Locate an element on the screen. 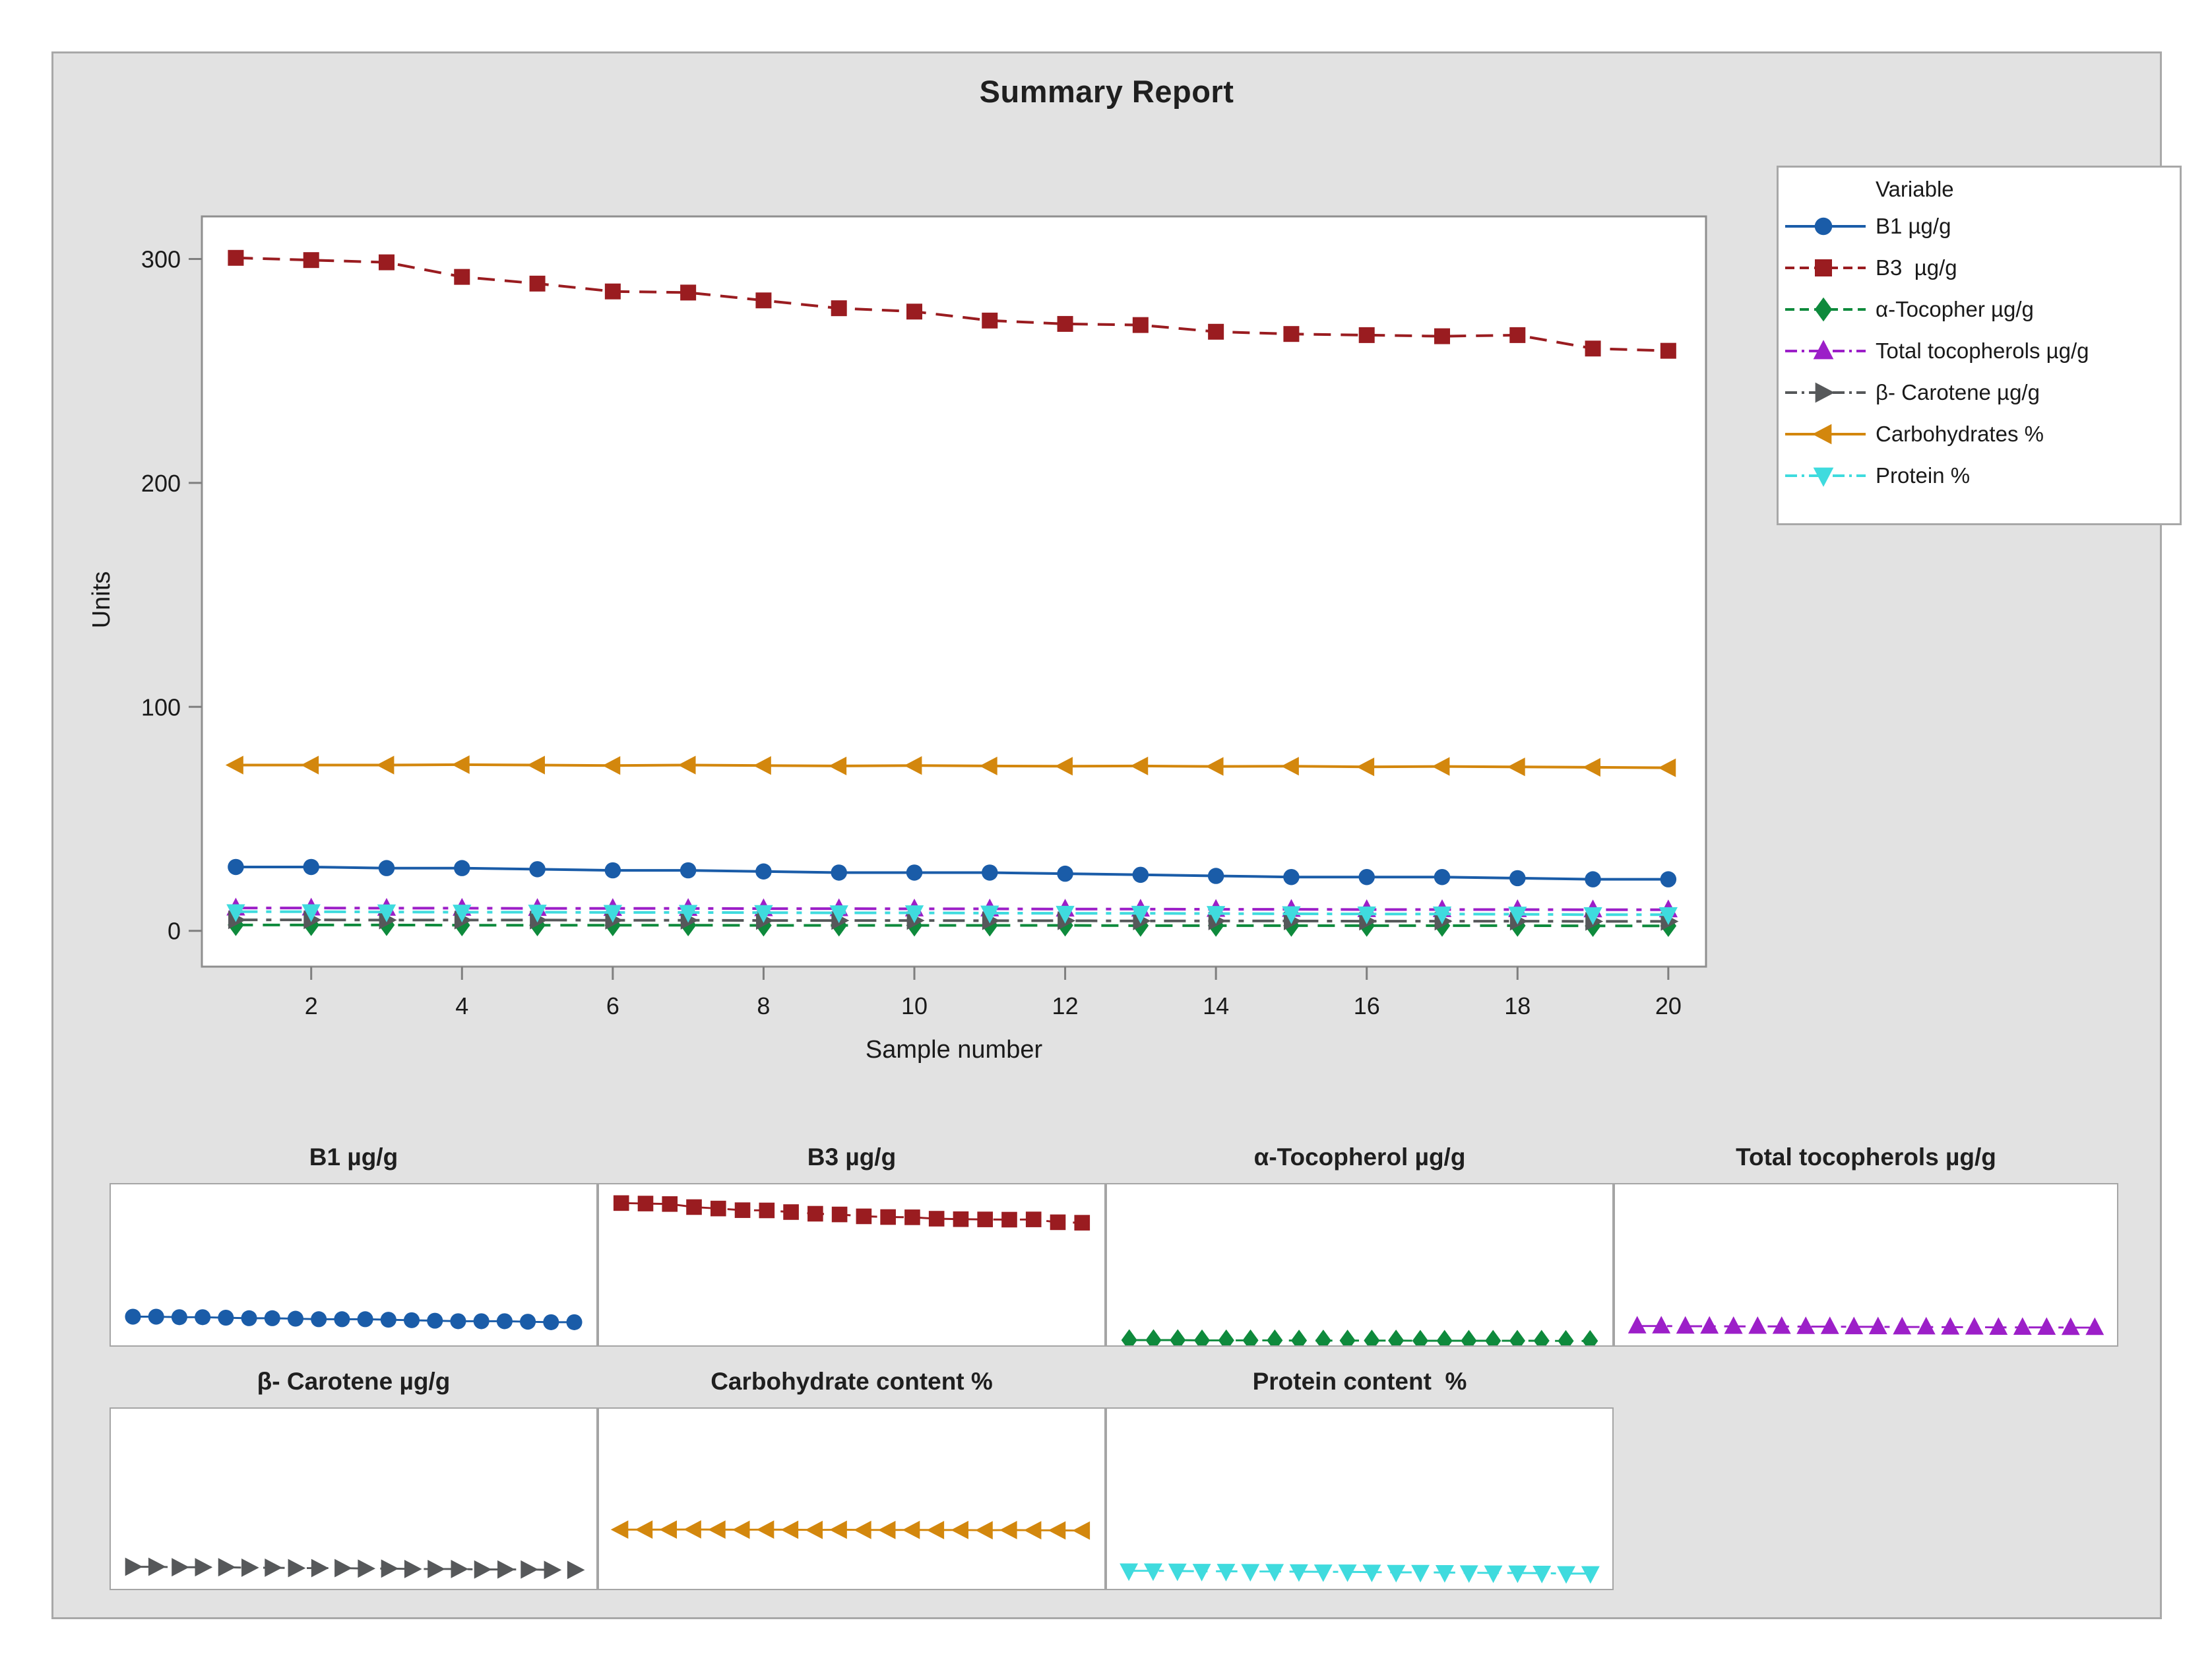  y-axis-ticks: 0 100 200 300 is located at coordinates (171, 595).